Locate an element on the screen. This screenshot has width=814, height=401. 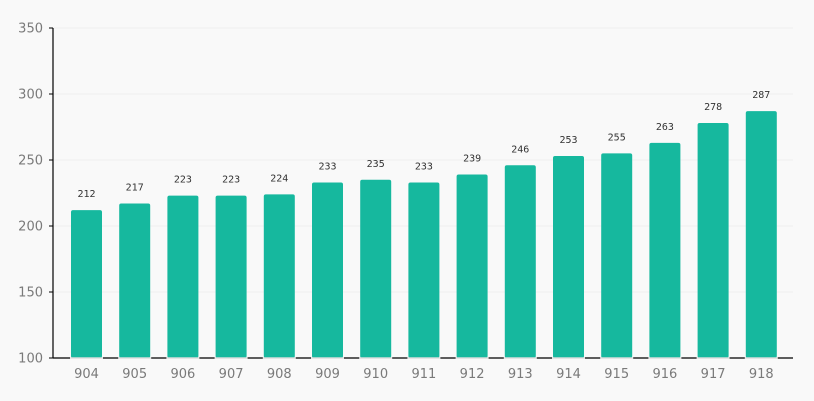
x-tick-label: 916 is located at coordinates (664, 374).